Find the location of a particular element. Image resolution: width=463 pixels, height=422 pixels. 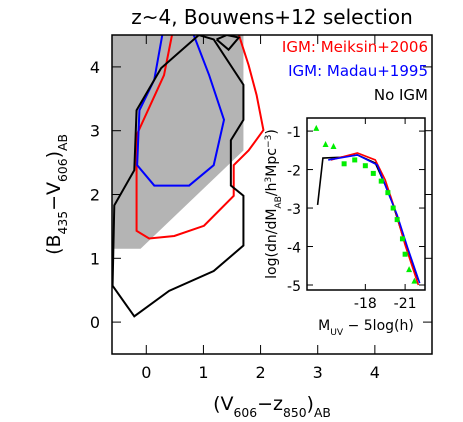

x-tick-label: 2 is located at coordinates (260, 372).